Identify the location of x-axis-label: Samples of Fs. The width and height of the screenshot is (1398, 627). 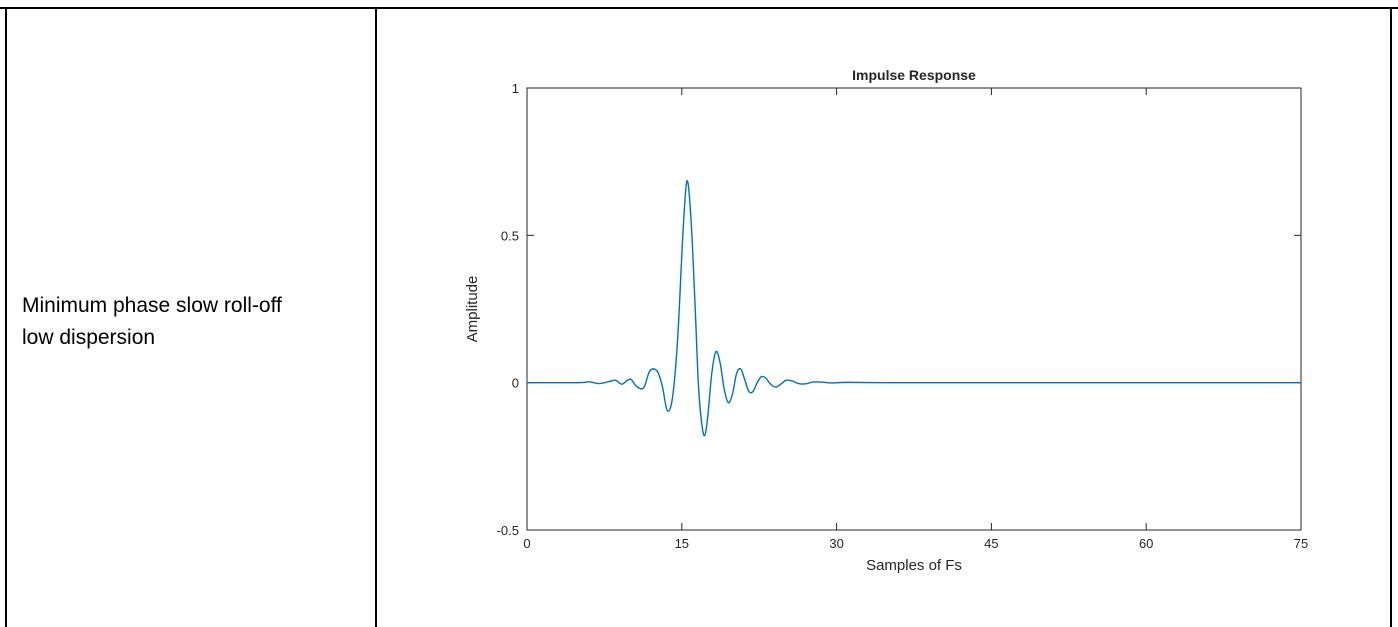
(914, 565).